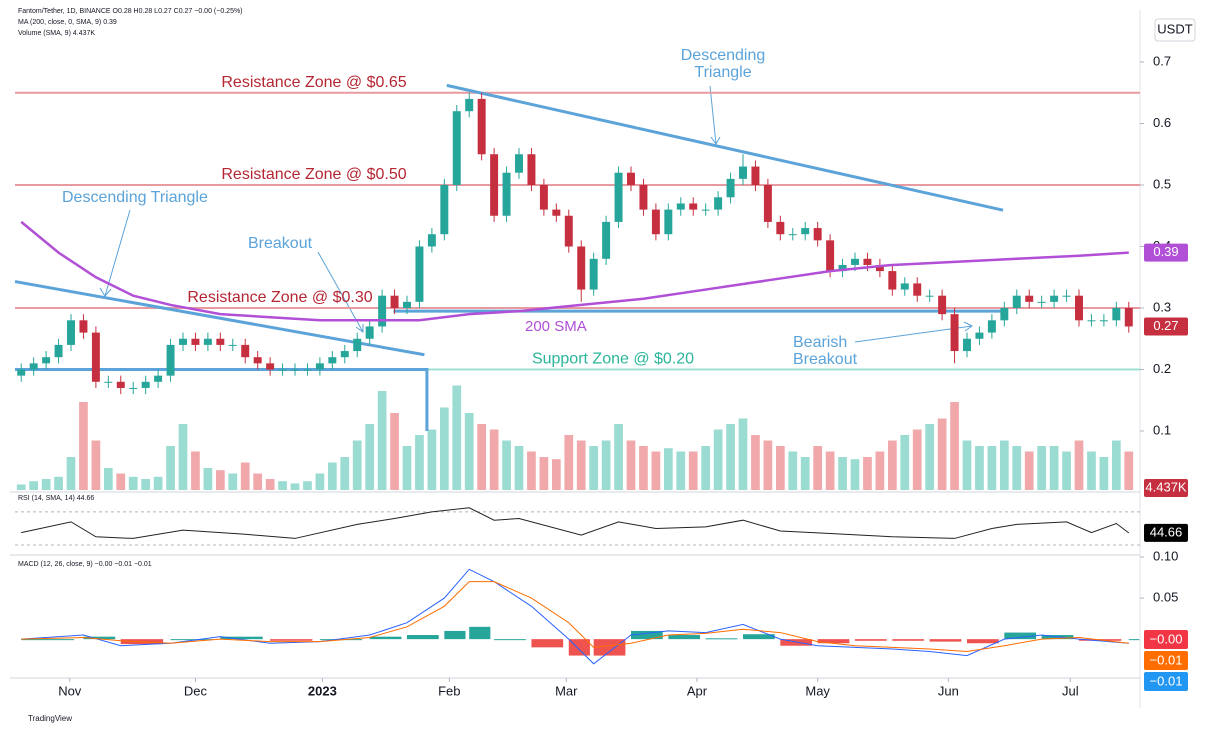 Image resolution: width=1220 pixels, height=740 pixels. I want to click on rsi-legend: RSI (14, SMA, 14) 44.66, so click(56, 498).